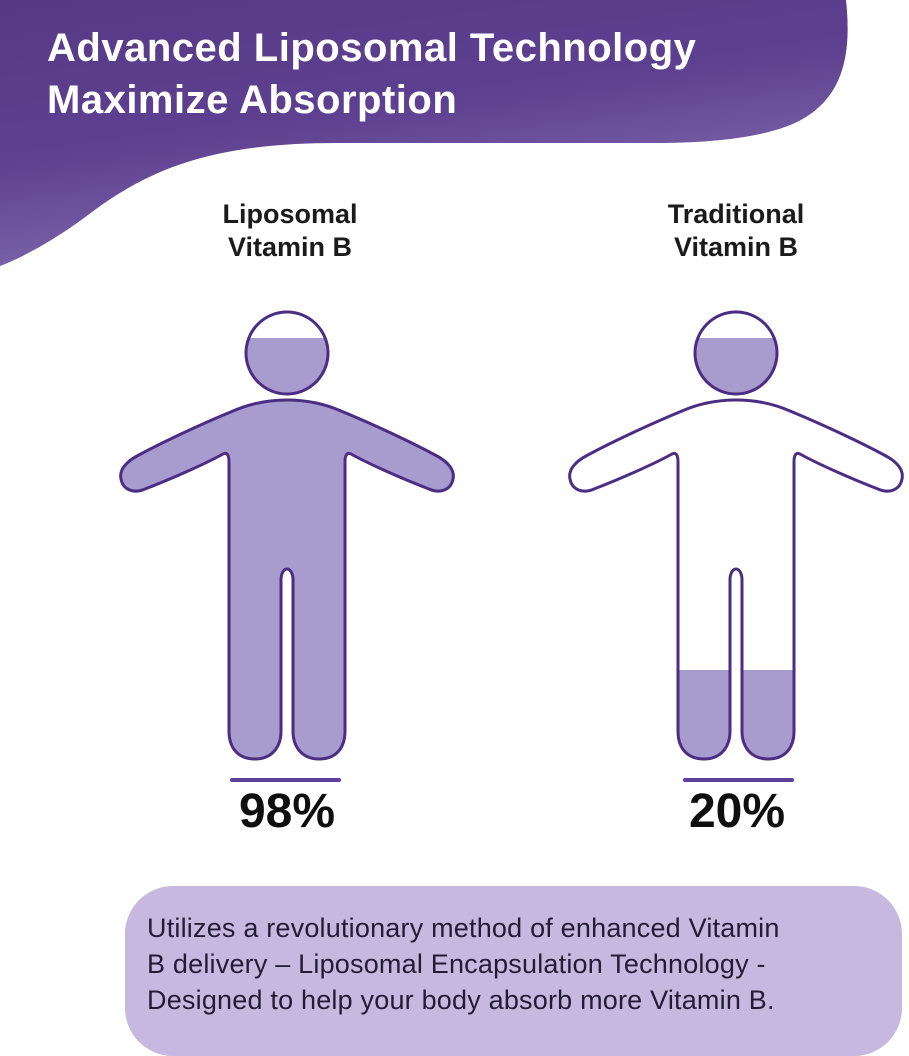  I want to click on percent-value-left: 98%, so click(287, 811).